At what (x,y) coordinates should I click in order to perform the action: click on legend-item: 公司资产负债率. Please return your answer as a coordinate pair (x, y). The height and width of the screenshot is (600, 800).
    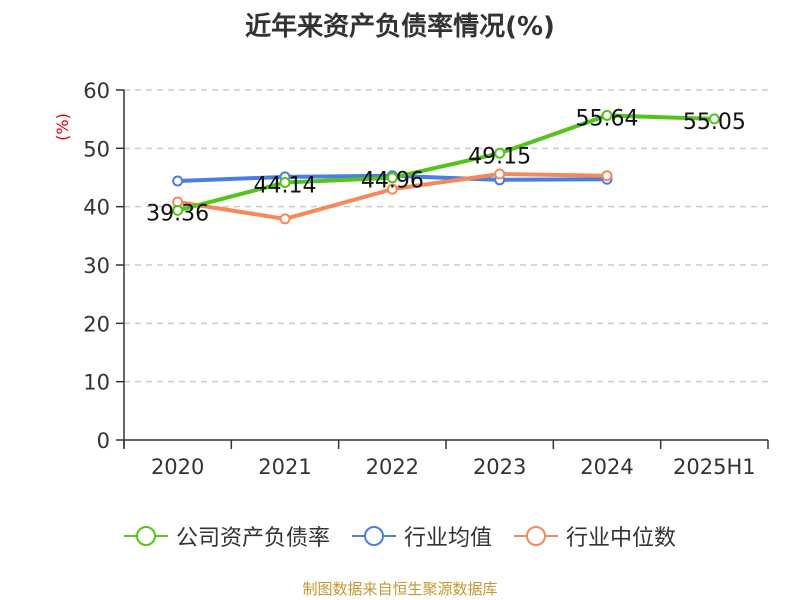
    Looking at the image, I should click on (226, 536).